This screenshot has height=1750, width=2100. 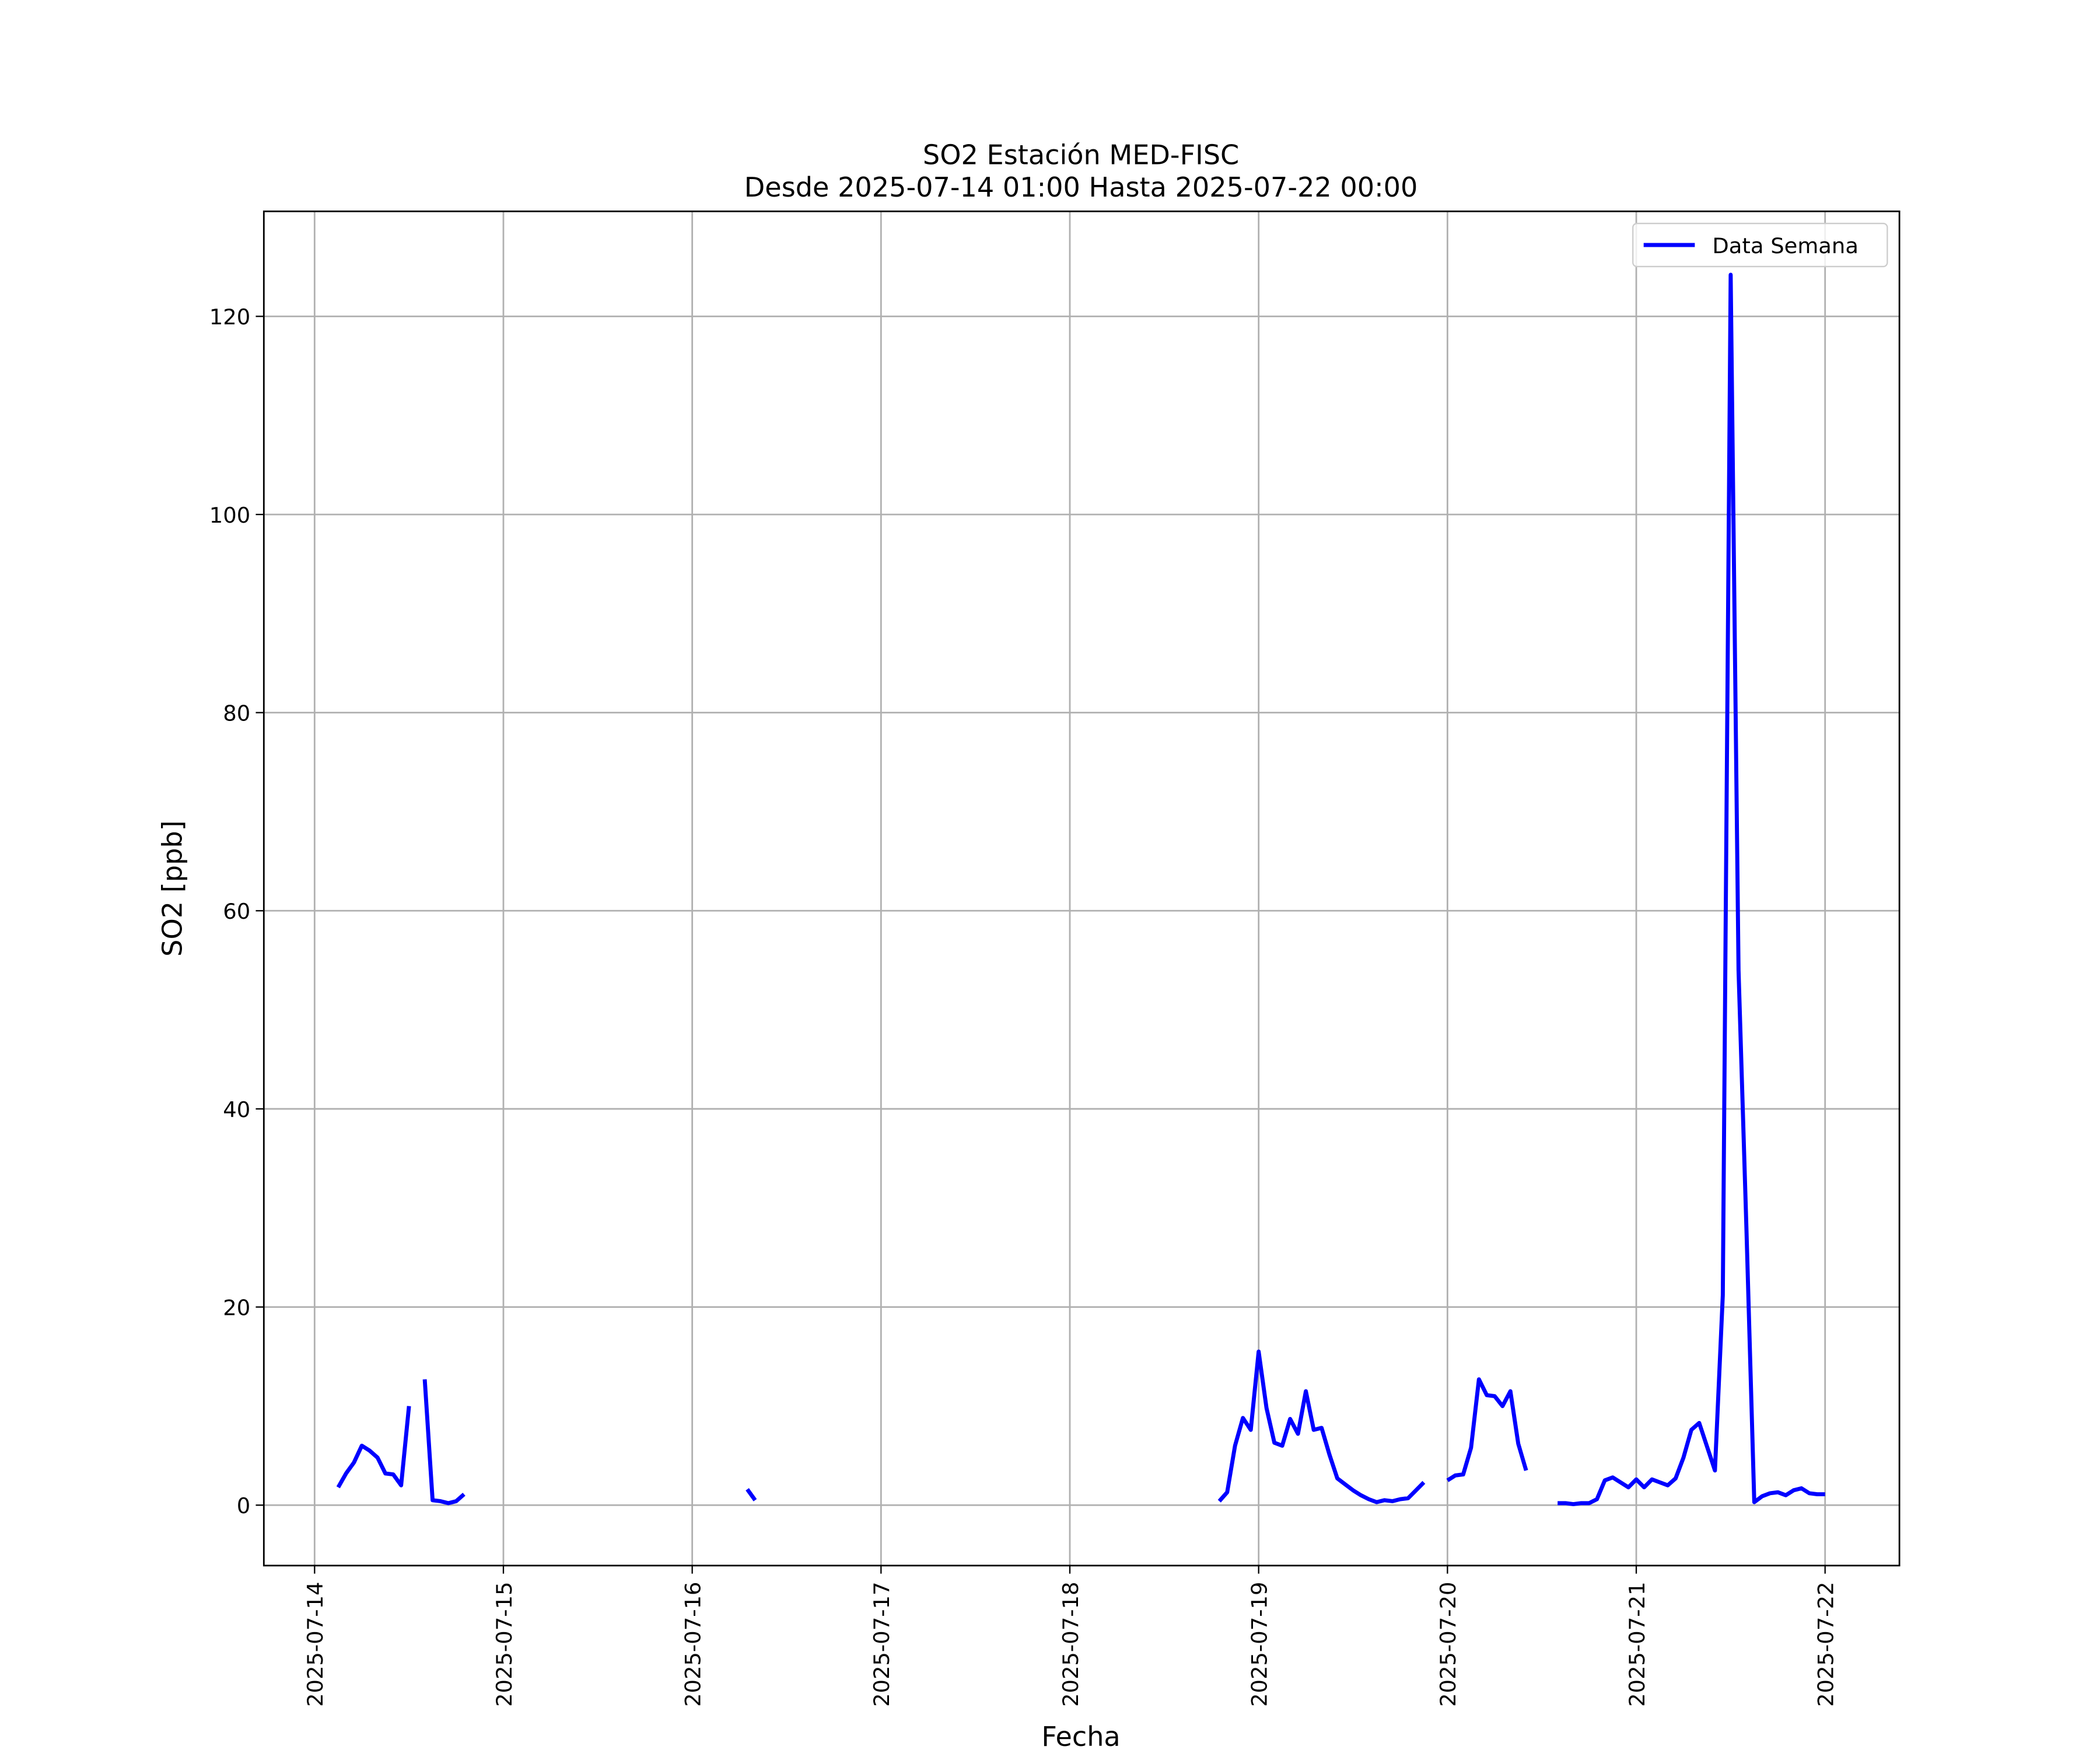 What do you see at coordinates (229, 317) in the screenshot?
I see `y-tick-label: 120` at bounding box center [229, 317].